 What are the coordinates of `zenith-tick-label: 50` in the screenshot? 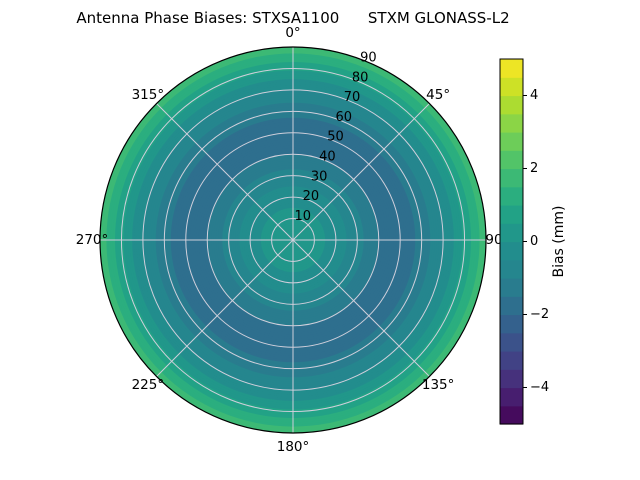 It's located at (335, 137).